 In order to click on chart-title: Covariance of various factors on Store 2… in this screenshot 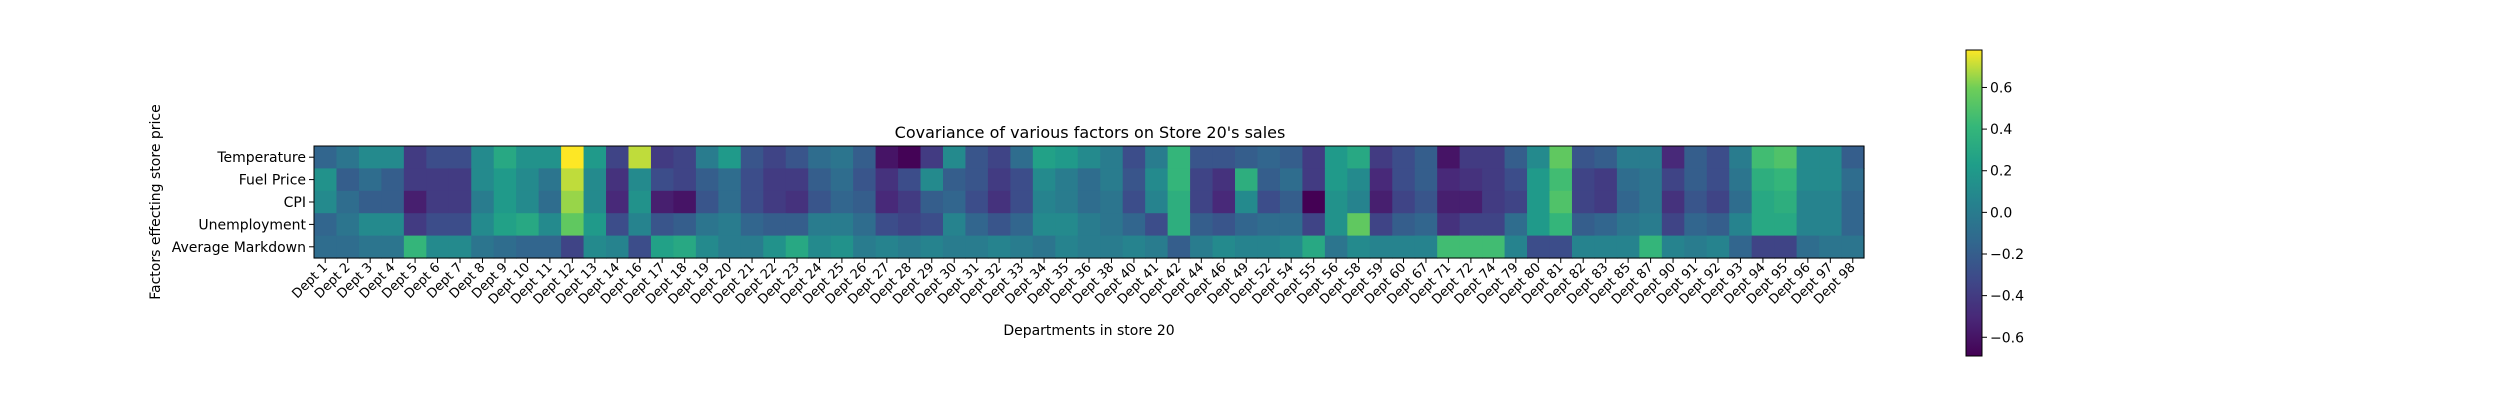, I will do `click(1090, 132)`.